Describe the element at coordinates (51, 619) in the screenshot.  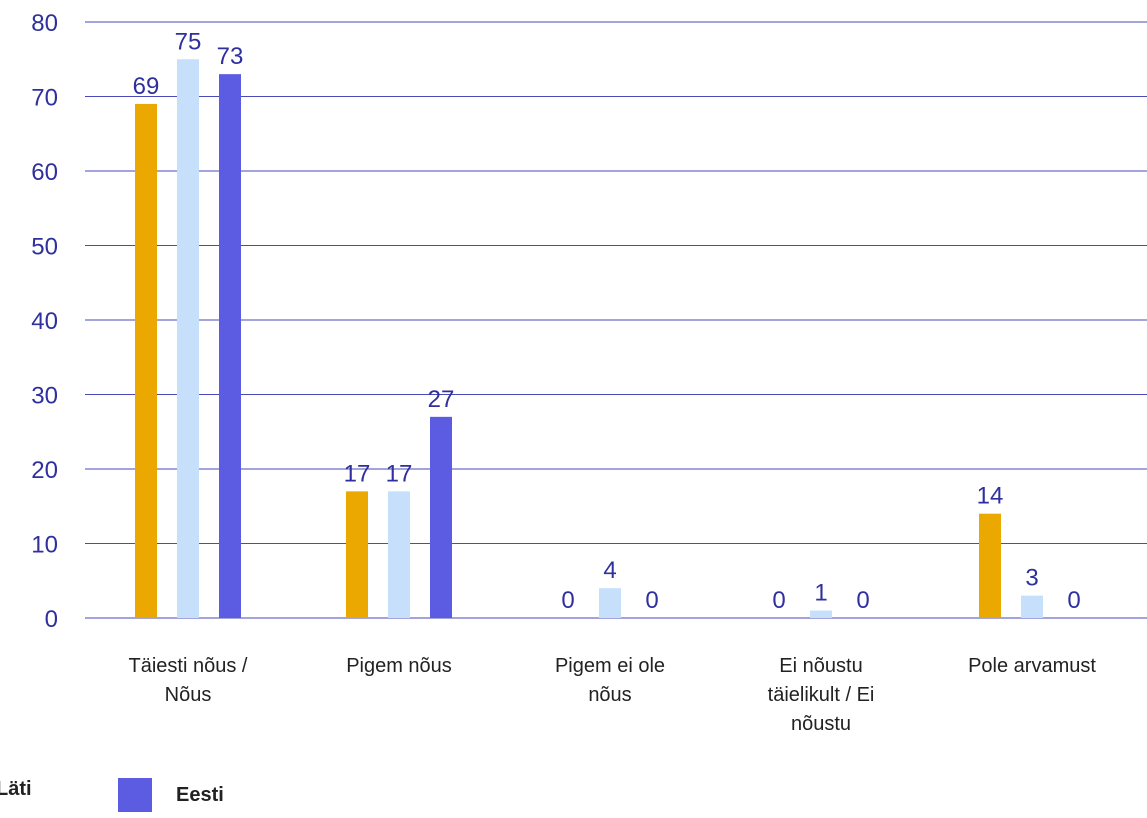
I see `y-tick-label: 0` at that location.